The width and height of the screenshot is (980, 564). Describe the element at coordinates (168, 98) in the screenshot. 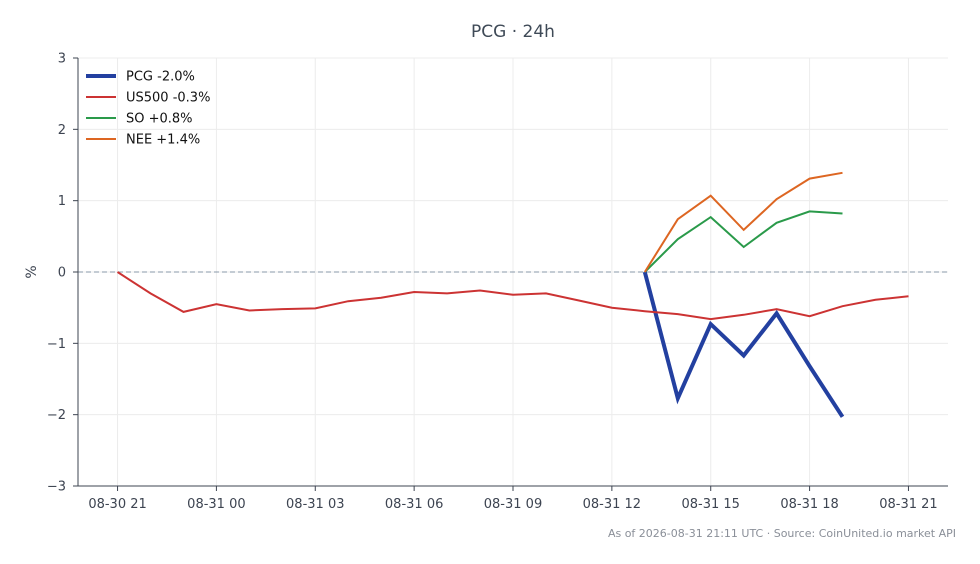

I see `legend-label-us500: US500 -0.3%` at that location.